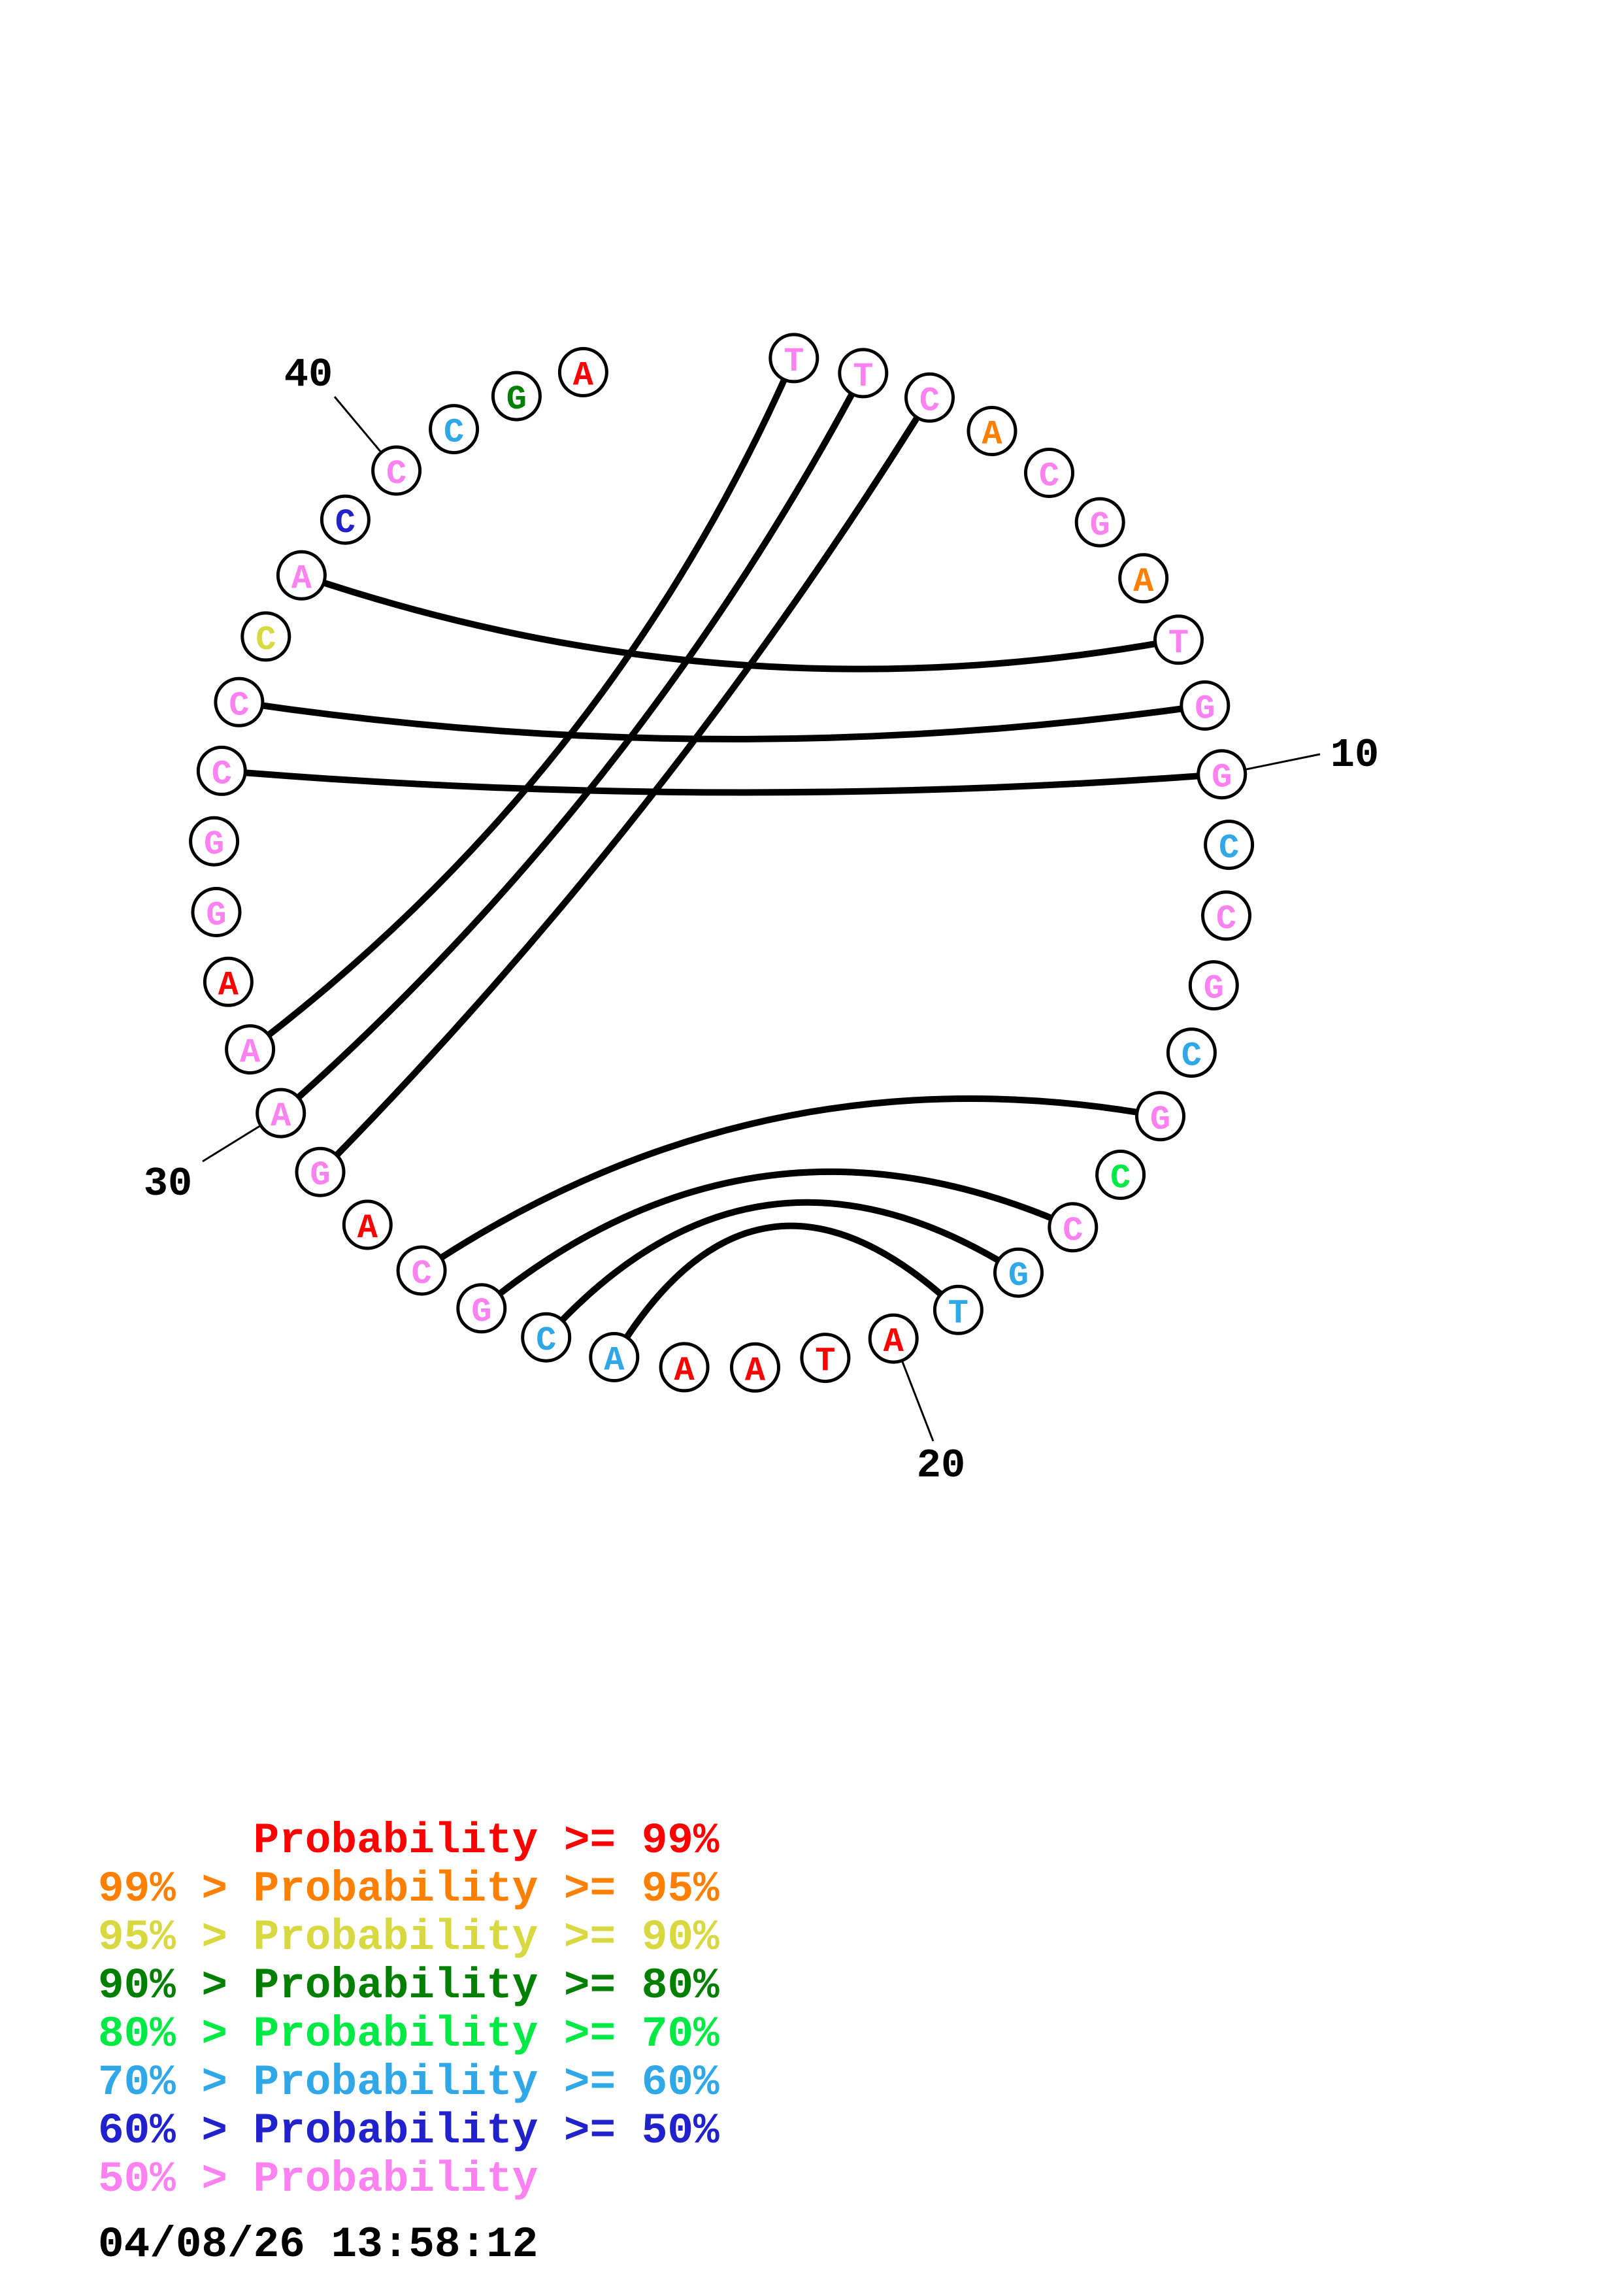 The image size is (1620, 2296). Describe the element at coordinates (216, 916) in the screenshot. I see `nucleotide-base-33: G` at that location.